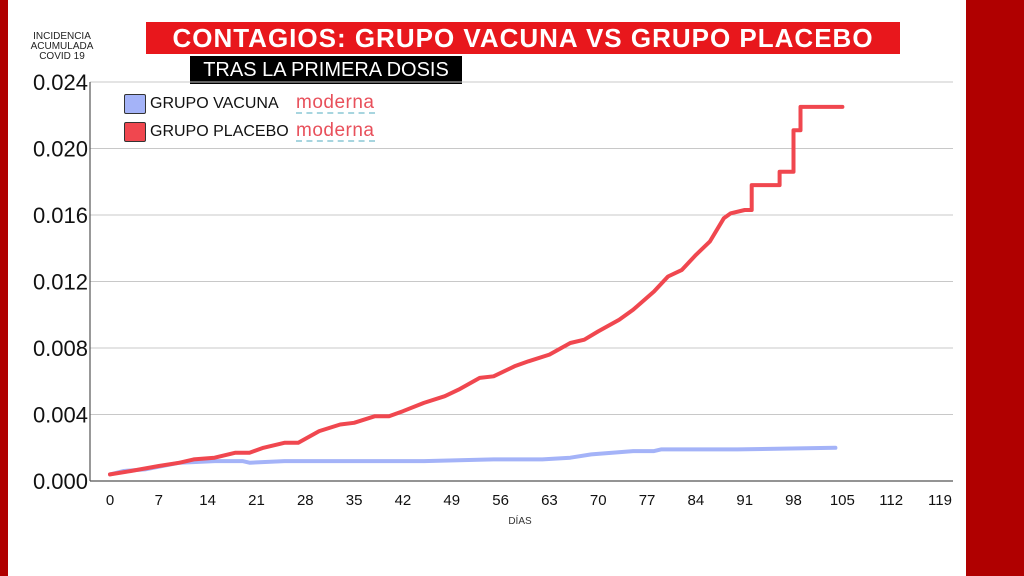 Image resolution: width=1024 pixels, height=576 pixels. I want to click on legend-label-vacuna: GRUPO VACUNA, so click(214, 103).